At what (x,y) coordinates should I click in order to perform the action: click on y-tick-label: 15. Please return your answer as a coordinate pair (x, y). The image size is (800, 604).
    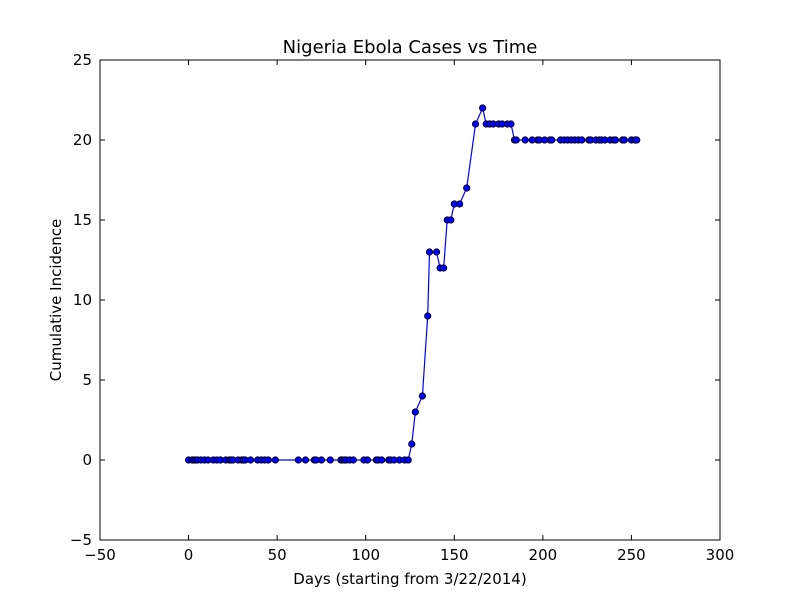
    Looking at the image, I should click on (82, 220).